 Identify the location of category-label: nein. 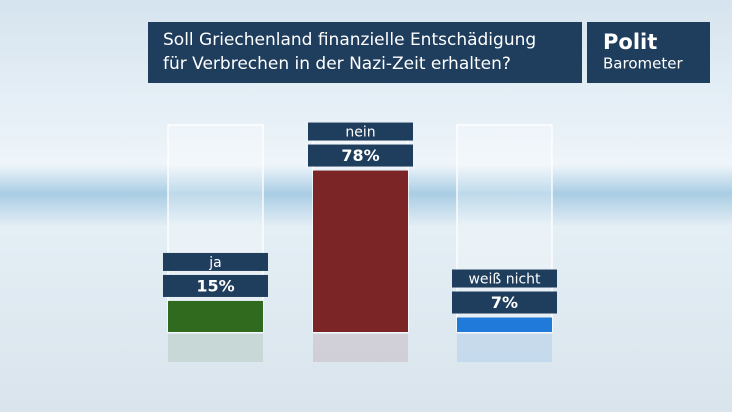
(360, 133).